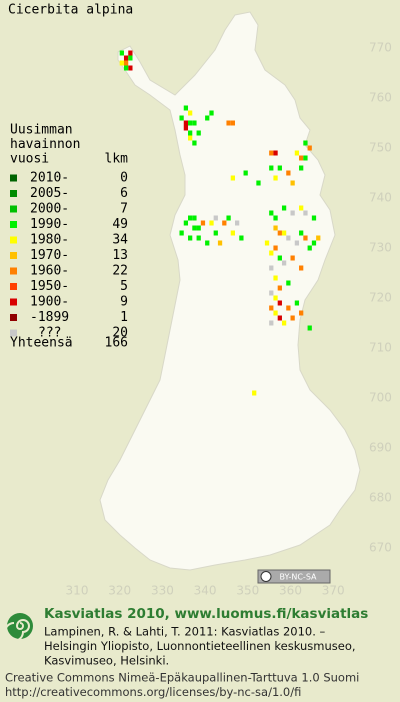 The width and height of the screenshot is (400, 702). Describe the element at coordinates (124, 317) in the screenshot. I see `legend-count: 1` at that location.